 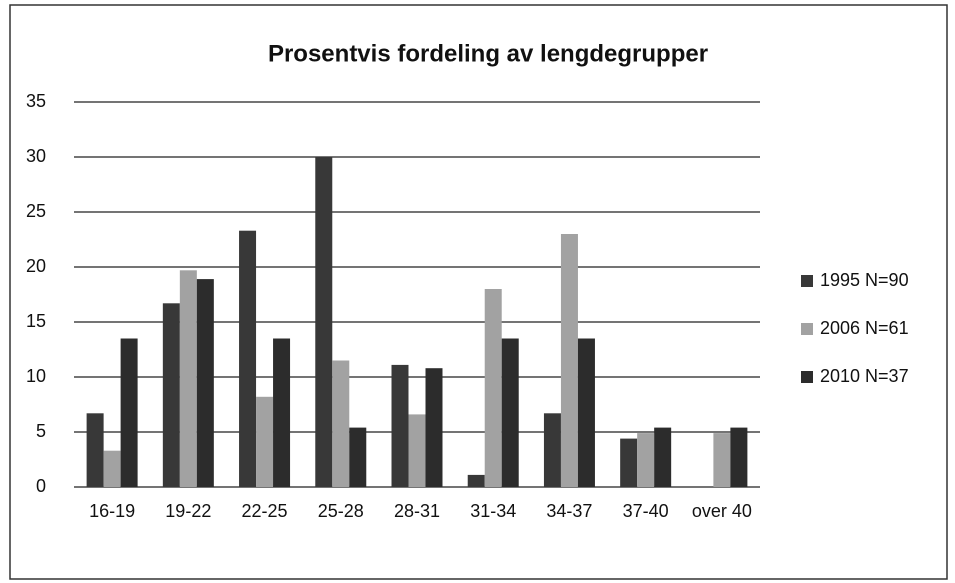 I want to click on x-tick-label: over 40, so click(x=721, y=511).